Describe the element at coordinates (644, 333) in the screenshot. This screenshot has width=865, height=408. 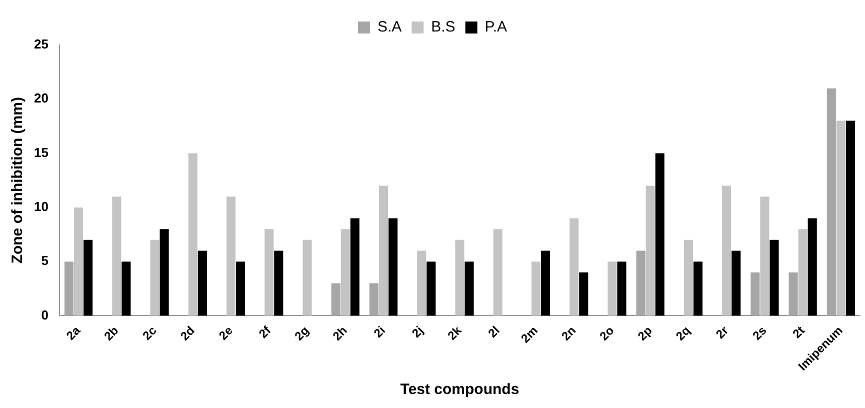
I see `x-tick-label: 2p` at that location.